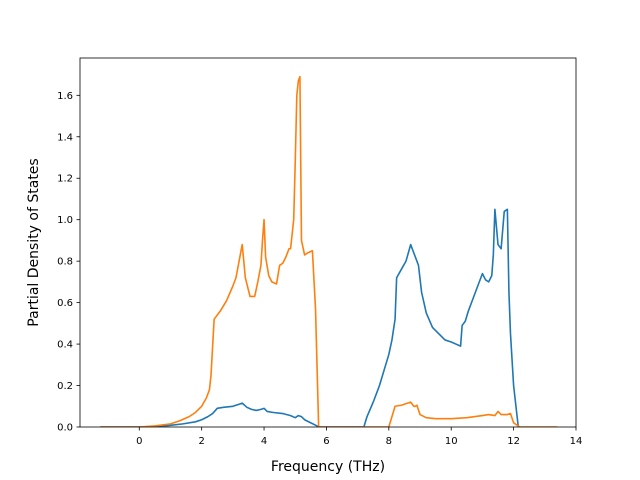 Image resolution: width=640 pixels, height=480 pixels. Describe the element at coordinates (65, 428) in the screenshot. I see `y-tick-label: 0.0` at that location.